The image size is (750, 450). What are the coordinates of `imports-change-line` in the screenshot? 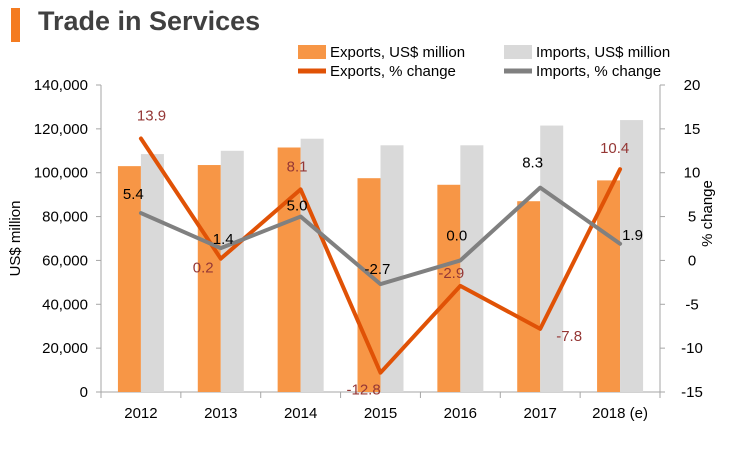 It's located at (380, 236).